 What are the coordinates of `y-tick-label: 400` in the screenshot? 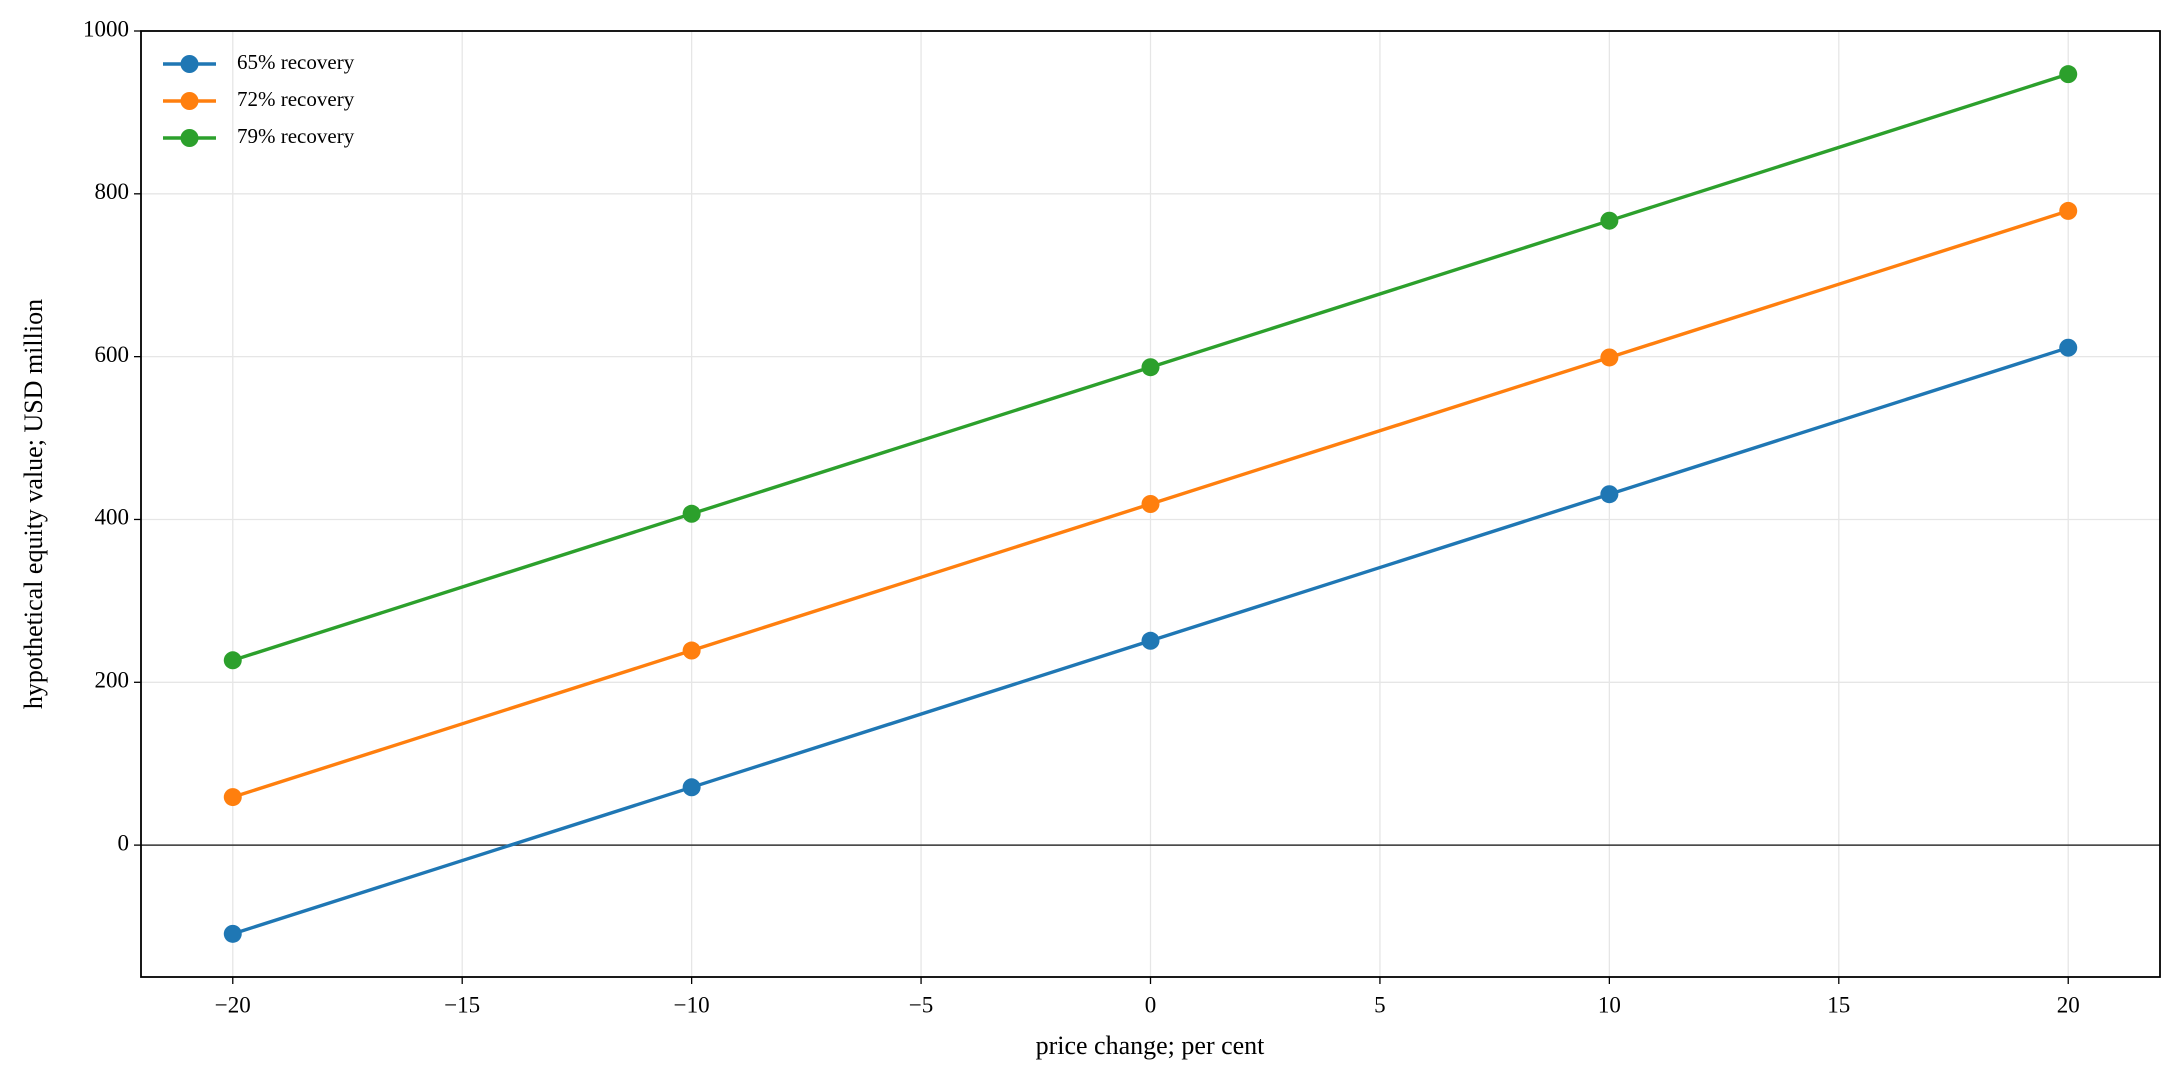 It's located at (112, 517).